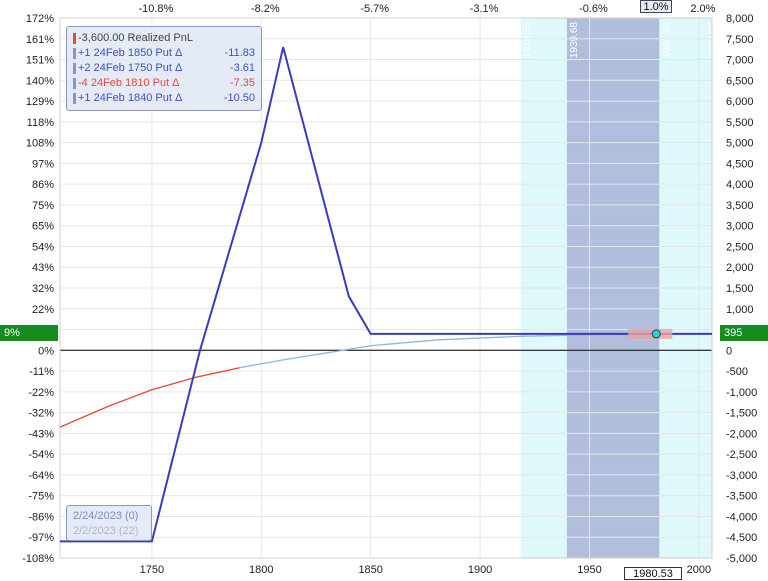 This screenshot has width=768, height=581. Describe the element at coordinates (41, 434) in the screenshot. I see `left-axis-tick: -43%` at that location.